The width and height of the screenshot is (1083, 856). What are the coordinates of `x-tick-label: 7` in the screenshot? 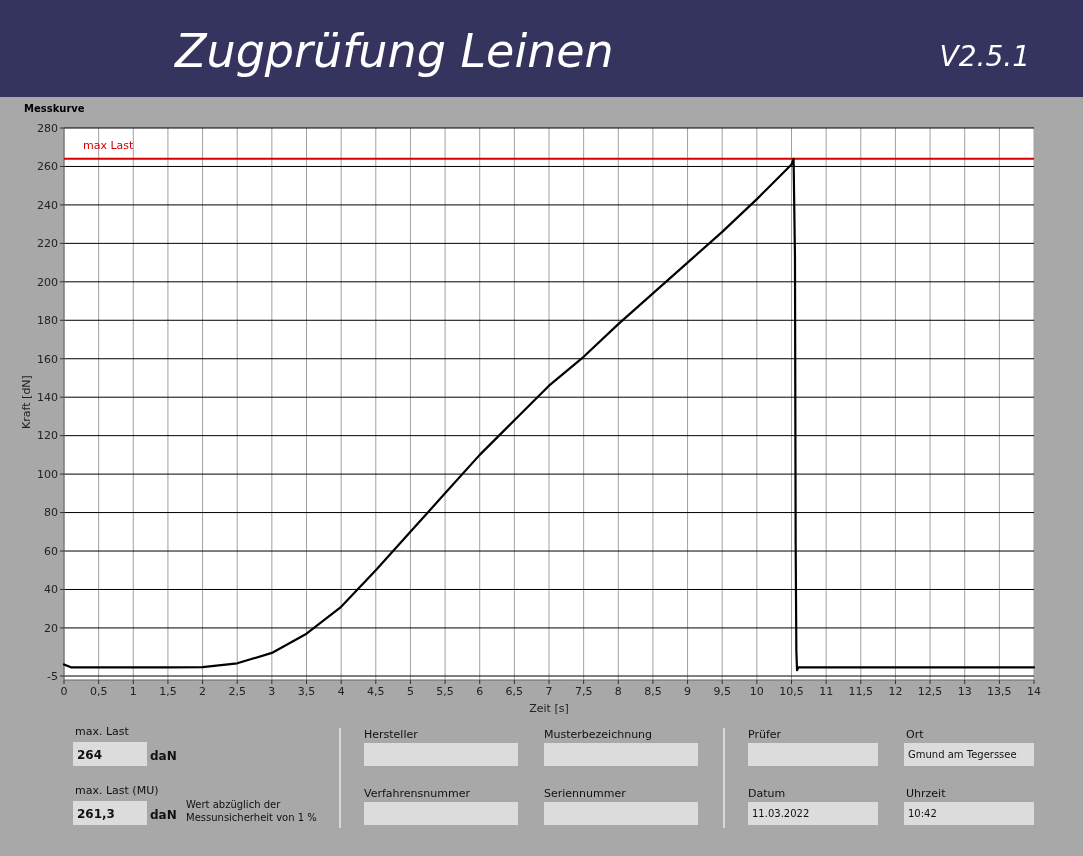 It's located at (549, 691).